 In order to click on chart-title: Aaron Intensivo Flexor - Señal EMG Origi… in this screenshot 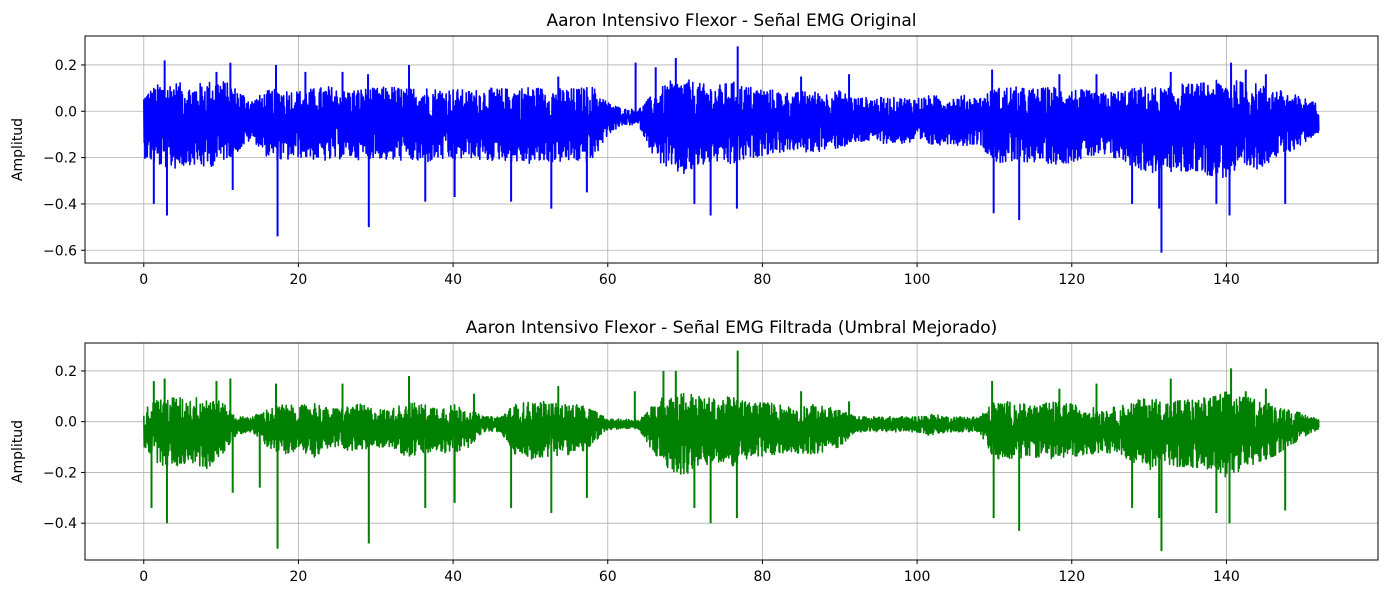, I will do `click(732, 21)`.